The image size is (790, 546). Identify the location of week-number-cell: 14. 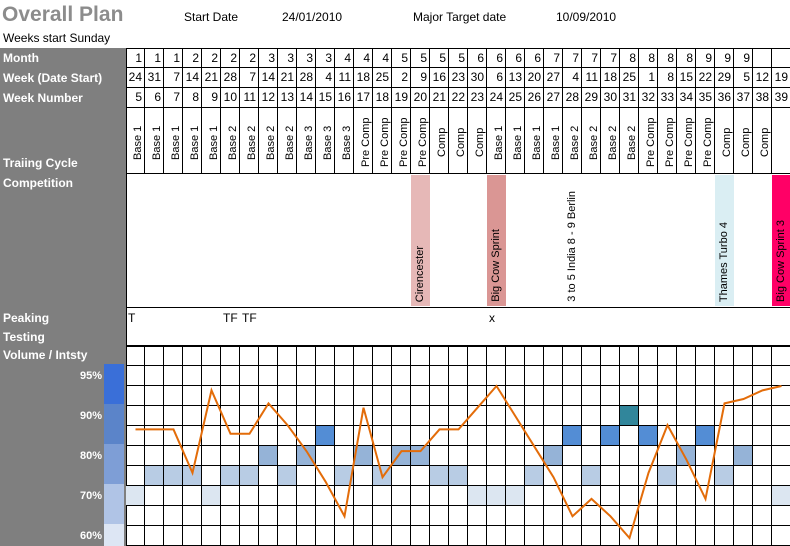
(306, 98).